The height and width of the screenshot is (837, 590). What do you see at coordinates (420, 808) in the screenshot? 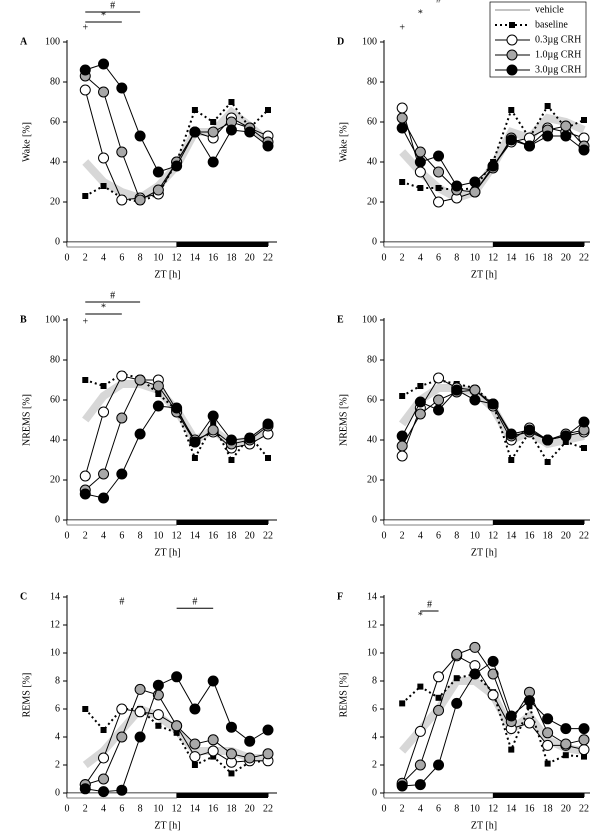
I see `x-tick-label: 4` at bounding box center [420, 808].